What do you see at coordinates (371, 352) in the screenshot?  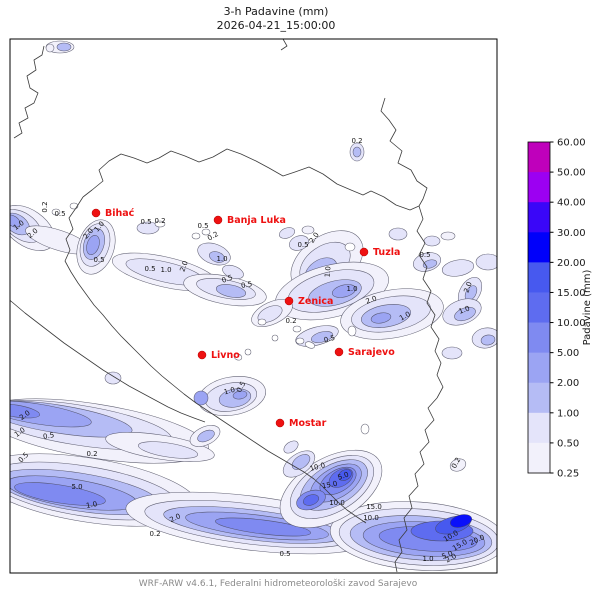 I see `city-label: Sarajevo` at bounding box center [371, 352].